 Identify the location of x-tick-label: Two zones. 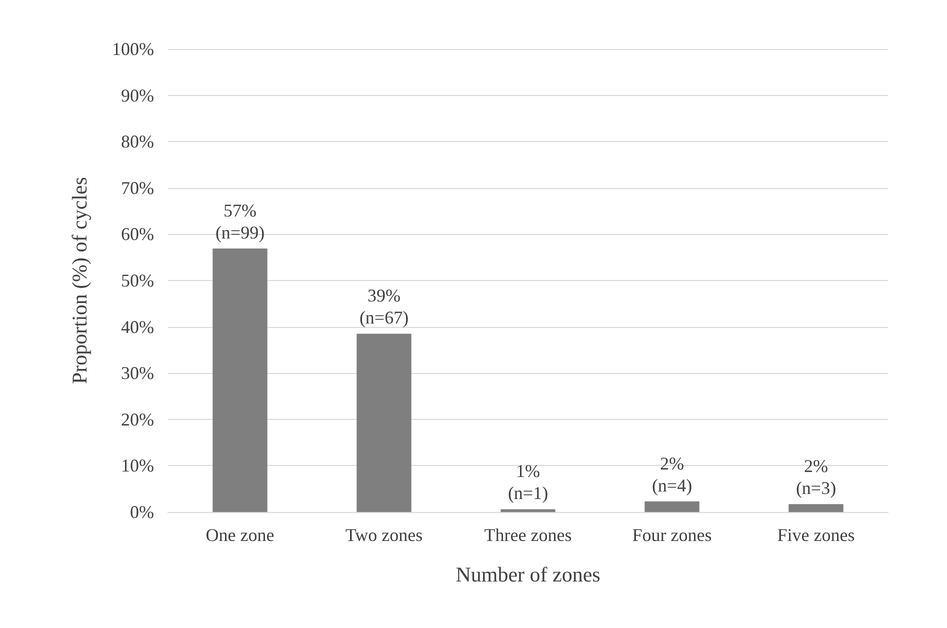
(384, 535).